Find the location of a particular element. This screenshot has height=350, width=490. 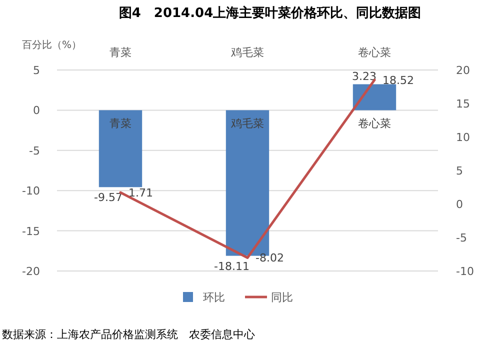

y-axis-title: 百分比（%） is located at coordinates (52, 45).